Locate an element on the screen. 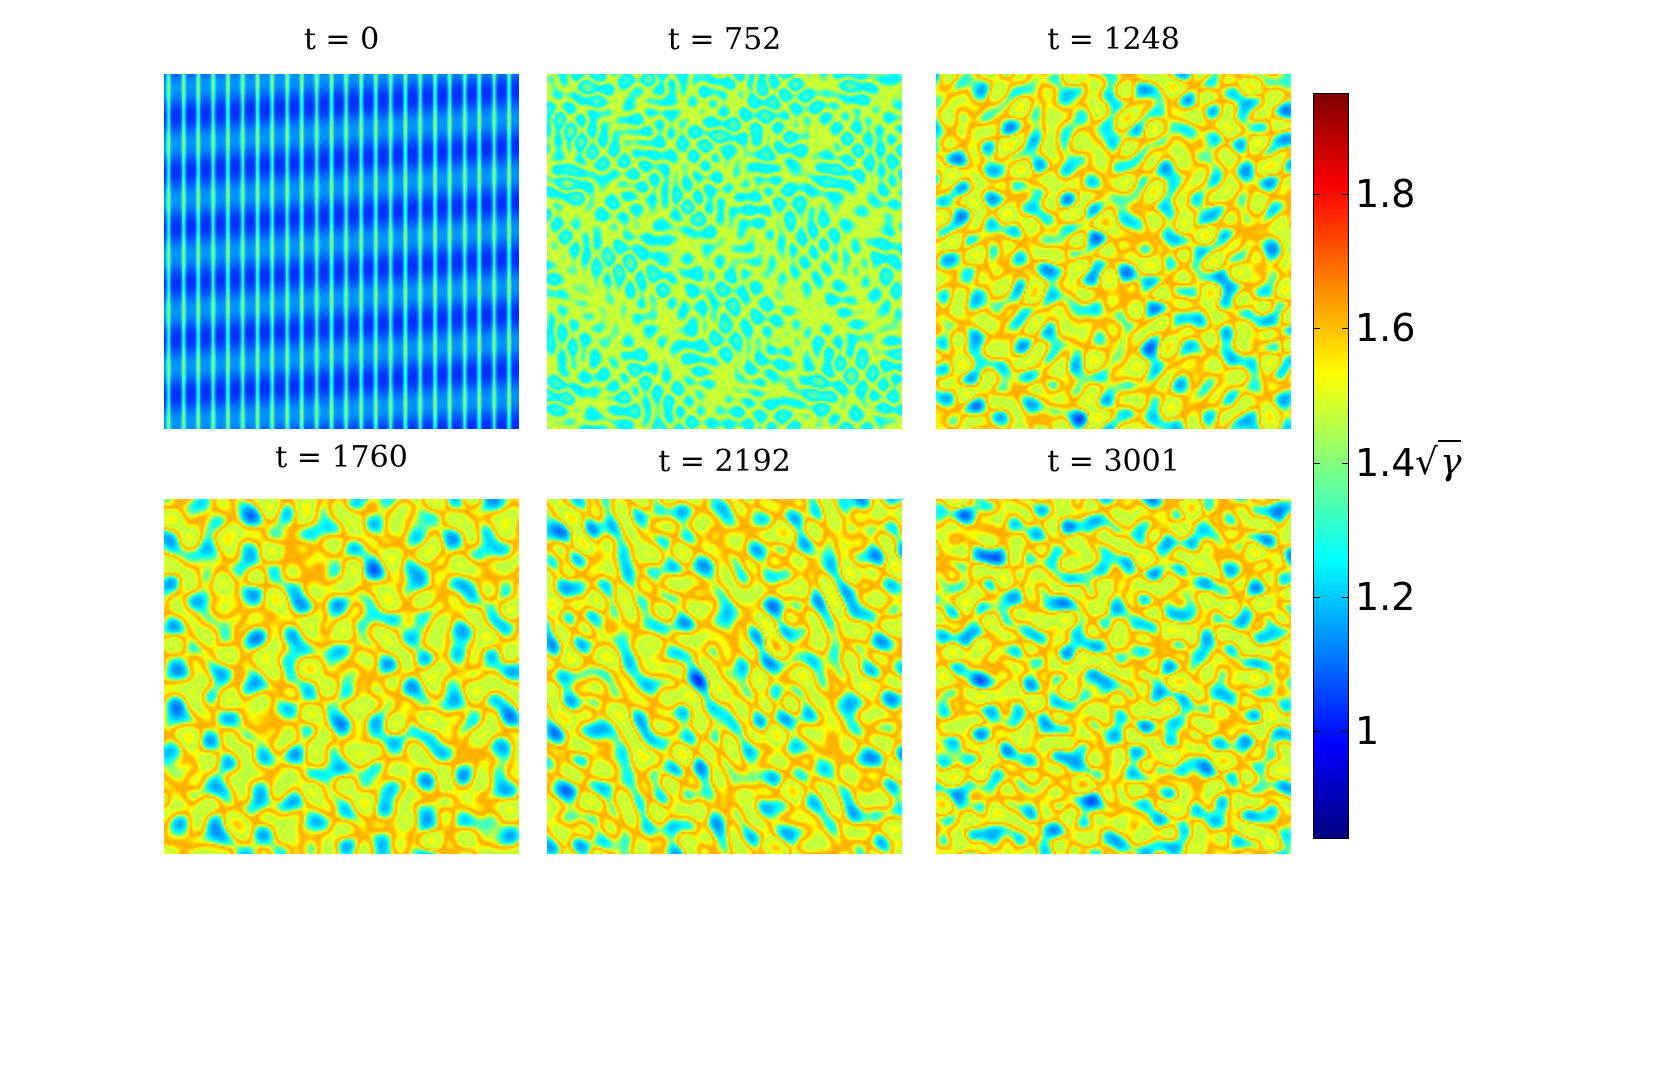  colorbar is located at coordinates (1331, 466).